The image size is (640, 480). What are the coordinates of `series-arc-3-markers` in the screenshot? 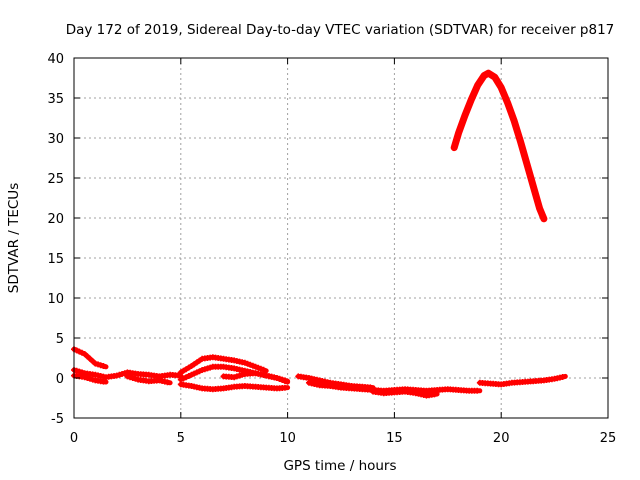 It's located at (89, 378).